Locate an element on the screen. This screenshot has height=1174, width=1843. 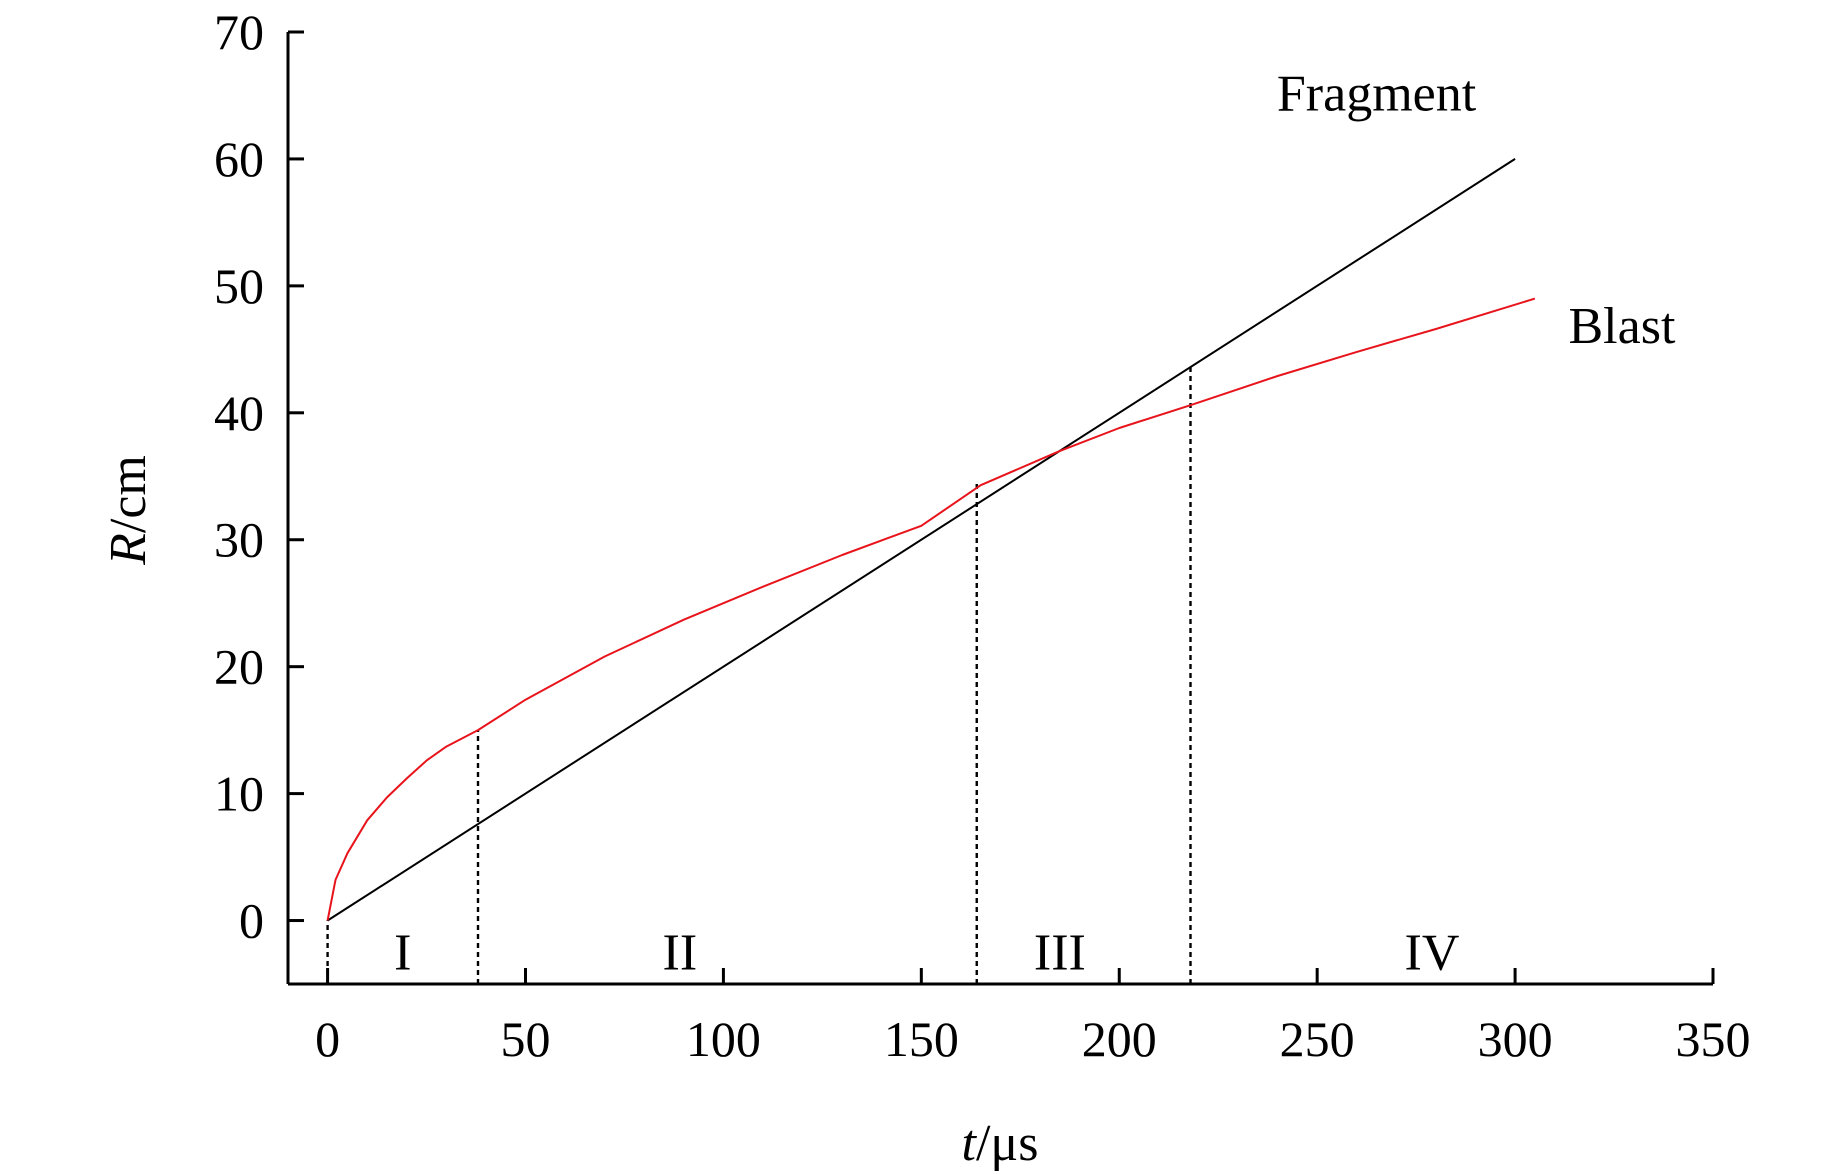
y-axis-label: R/cm is located at coordinates (128, 510).